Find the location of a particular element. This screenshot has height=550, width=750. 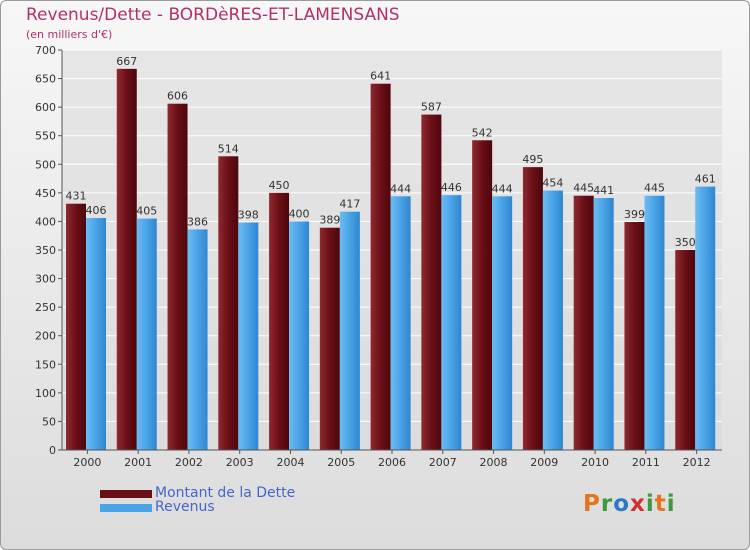

revenus-bar-value-label: 406 is located at coordinates (96, 210).